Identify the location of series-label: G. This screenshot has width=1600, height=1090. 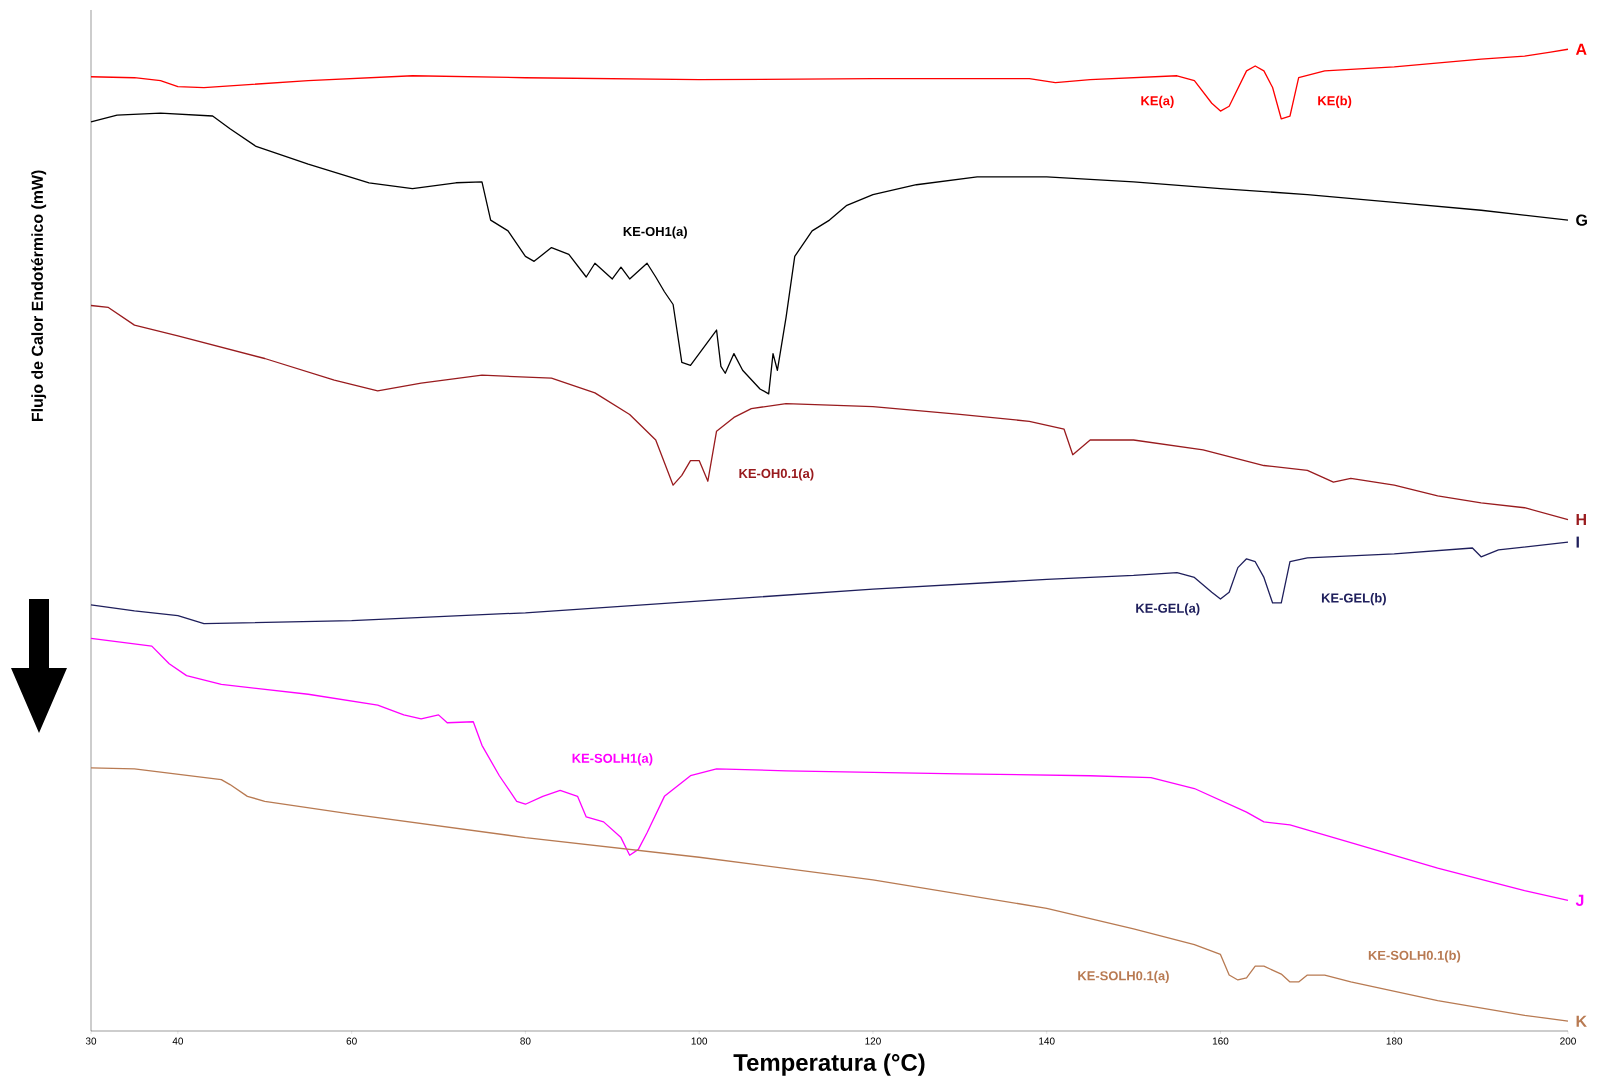
(1581, 220).